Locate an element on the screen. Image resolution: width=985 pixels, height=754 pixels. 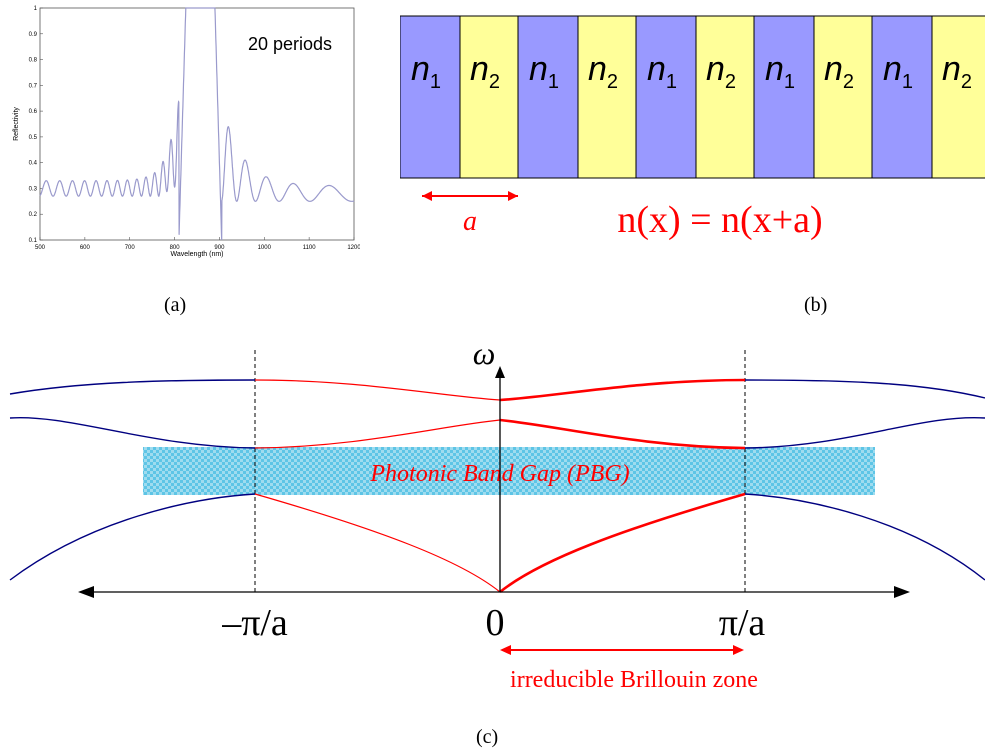
annotation-box is located at coordinates (290, 44).